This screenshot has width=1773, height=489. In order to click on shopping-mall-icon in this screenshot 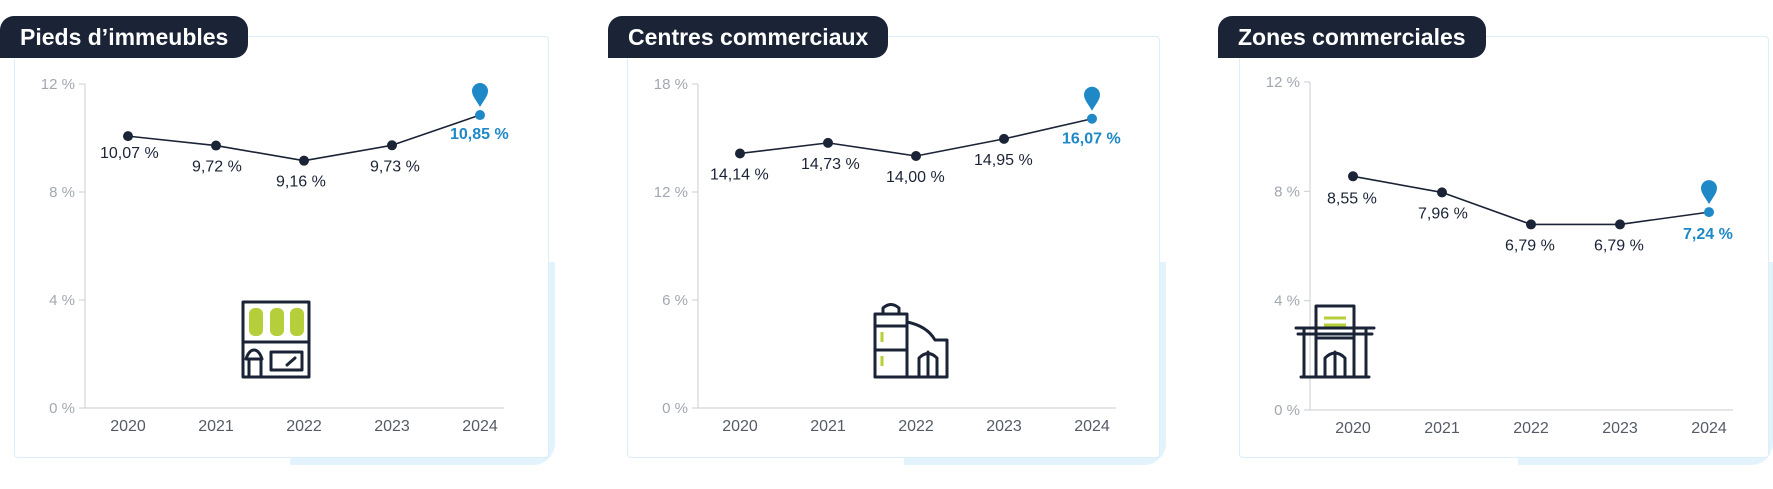, I will do `click(911, 341)`.